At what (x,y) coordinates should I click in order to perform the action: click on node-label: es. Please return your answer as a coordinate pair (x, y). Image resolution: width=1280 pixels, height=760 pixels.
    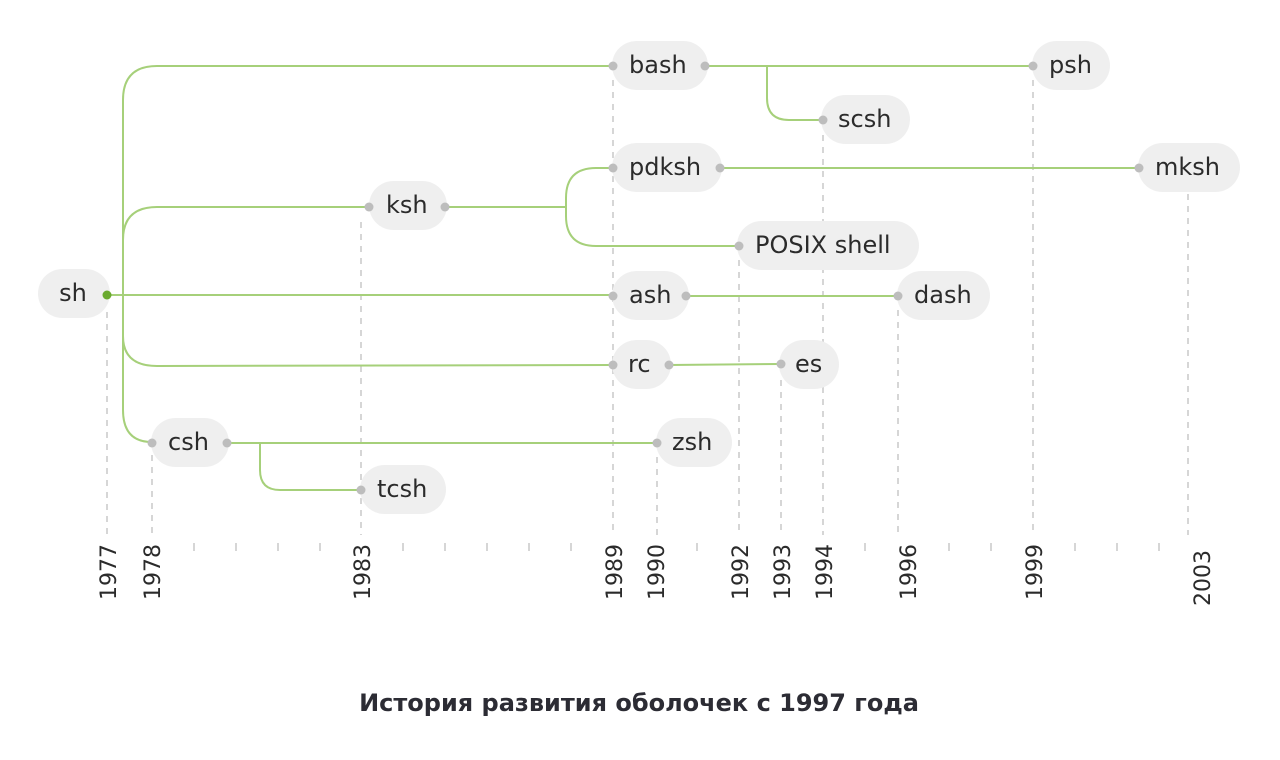
    Looking at the image, I should click on (808, 364).